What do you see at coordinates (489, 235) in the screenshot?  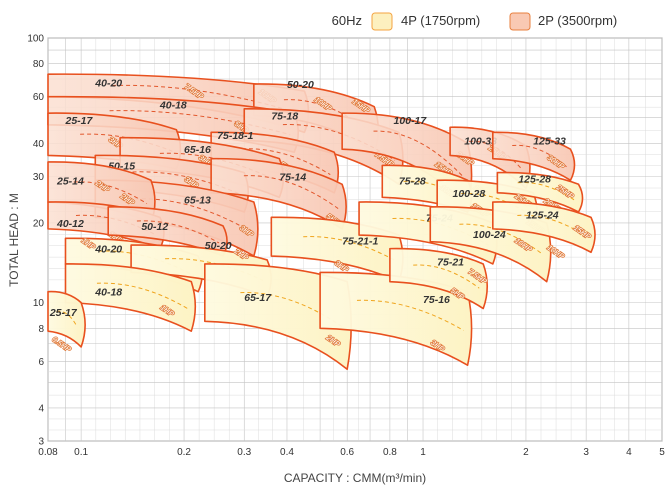 I see `region-label: 100-24` at bounding box center [489, 235].